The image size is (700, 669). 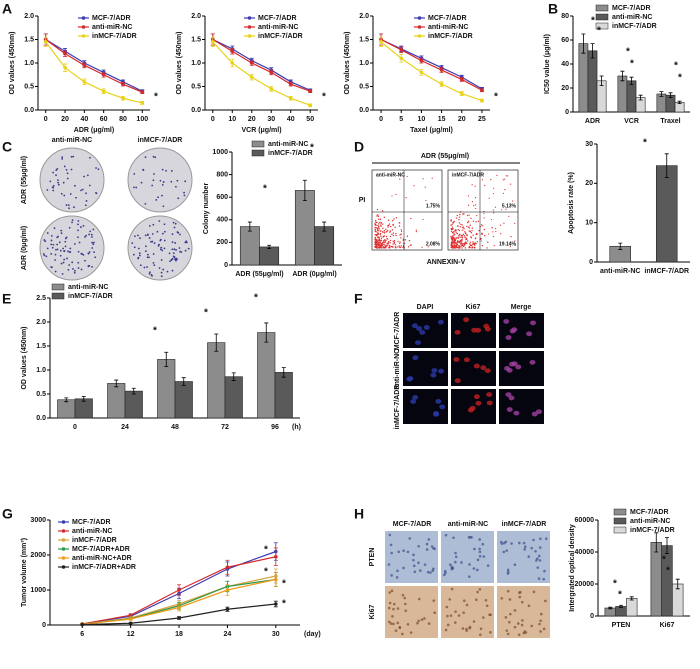 I want to click on x-tick-label: 20, so click(x=462, y=119).